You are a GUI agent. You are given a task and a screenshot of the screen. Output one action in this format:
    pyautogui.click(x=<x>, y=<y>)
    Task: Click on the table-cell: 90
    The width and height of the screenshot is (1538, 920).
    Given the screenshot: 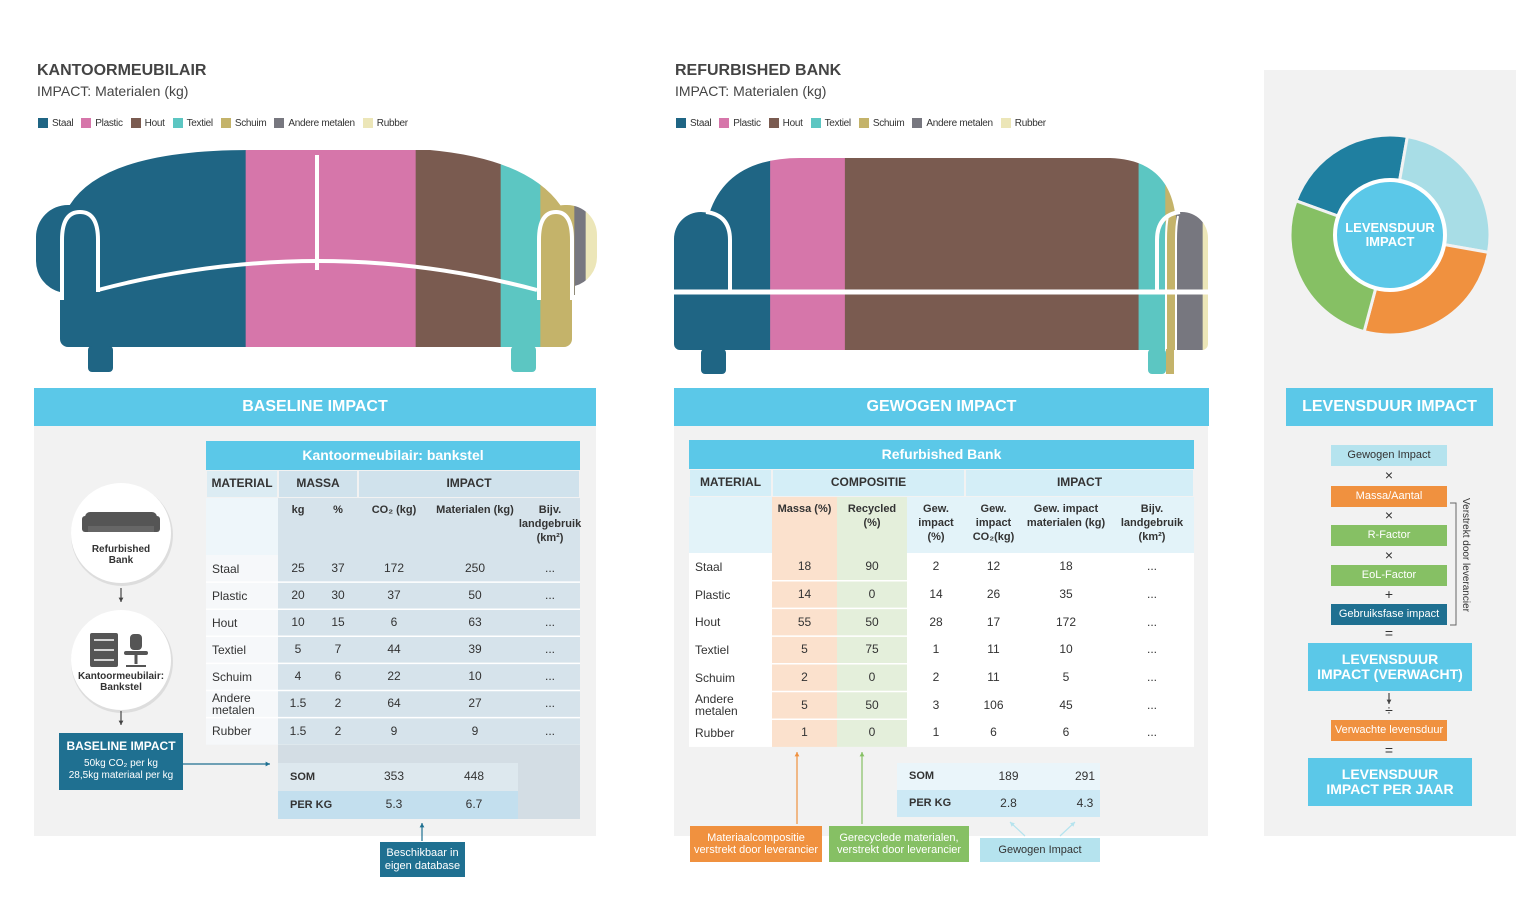 What is the action you would take?
    pyautogui.click(x=872, y=566)
    